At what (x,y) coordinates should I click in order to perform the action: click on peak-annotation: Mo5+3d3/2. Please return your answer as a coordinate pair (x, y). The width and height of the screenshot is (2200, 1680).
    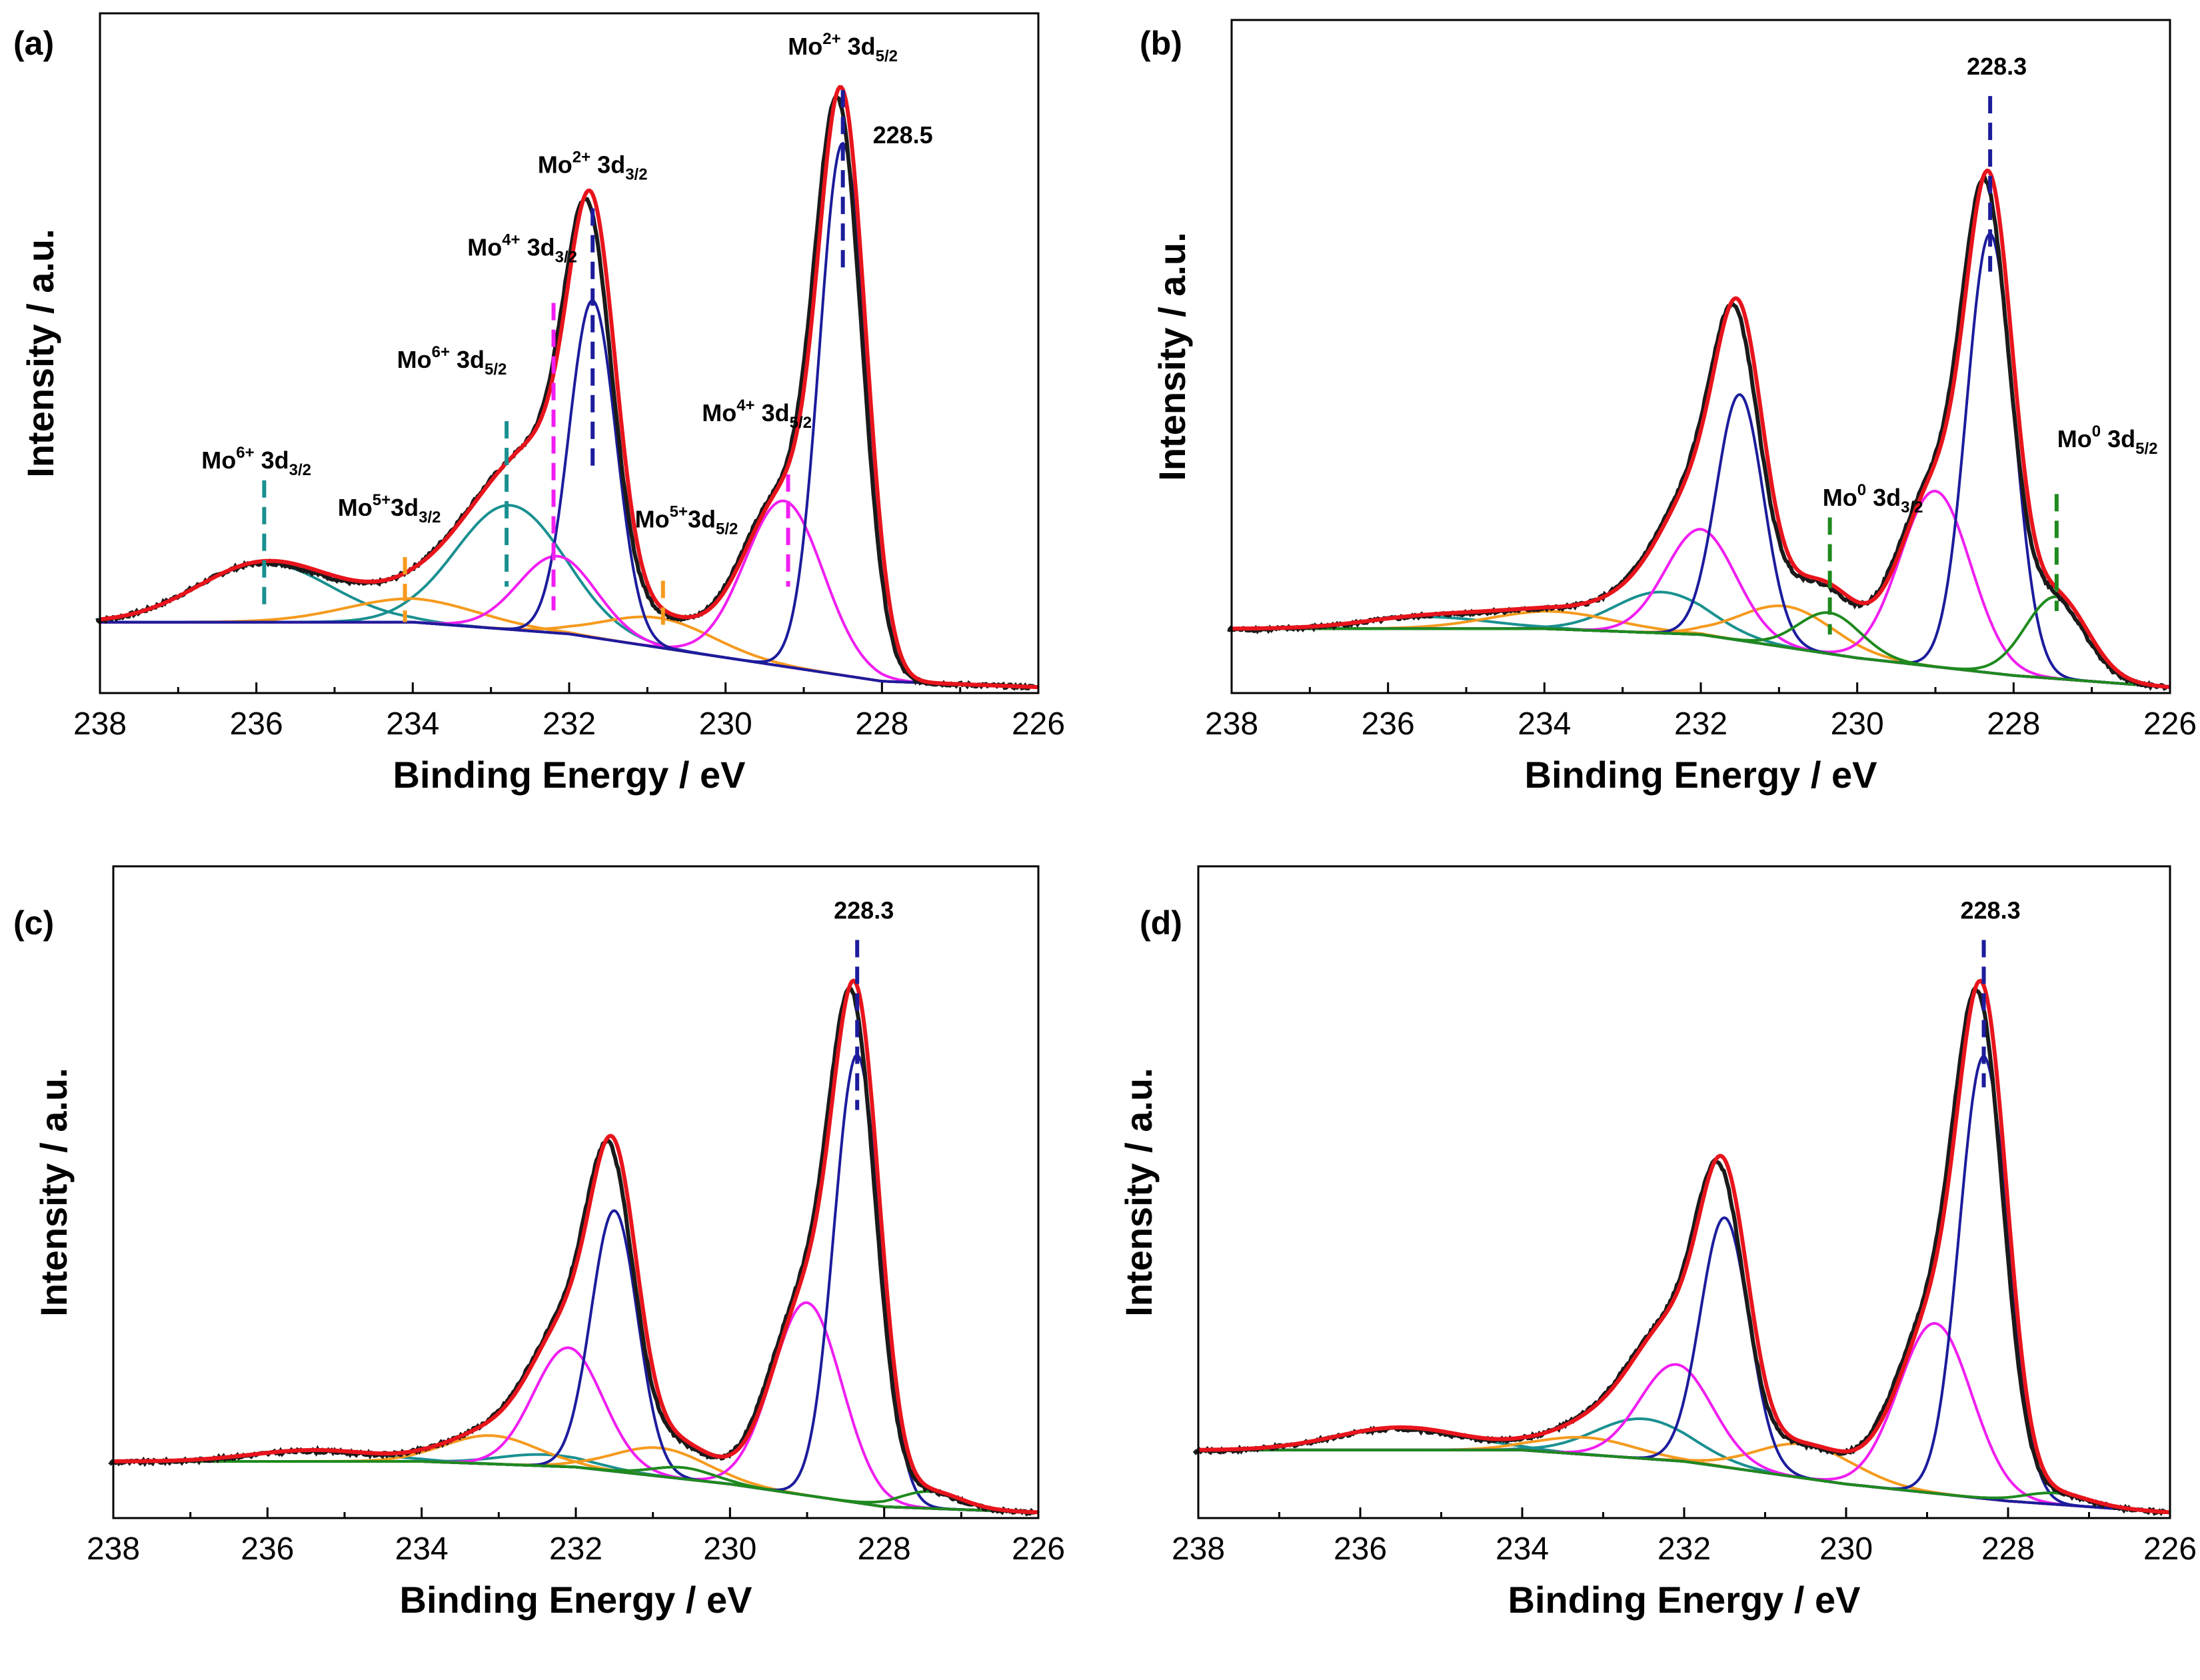
    Looking at the image, I should click on (390, 508).